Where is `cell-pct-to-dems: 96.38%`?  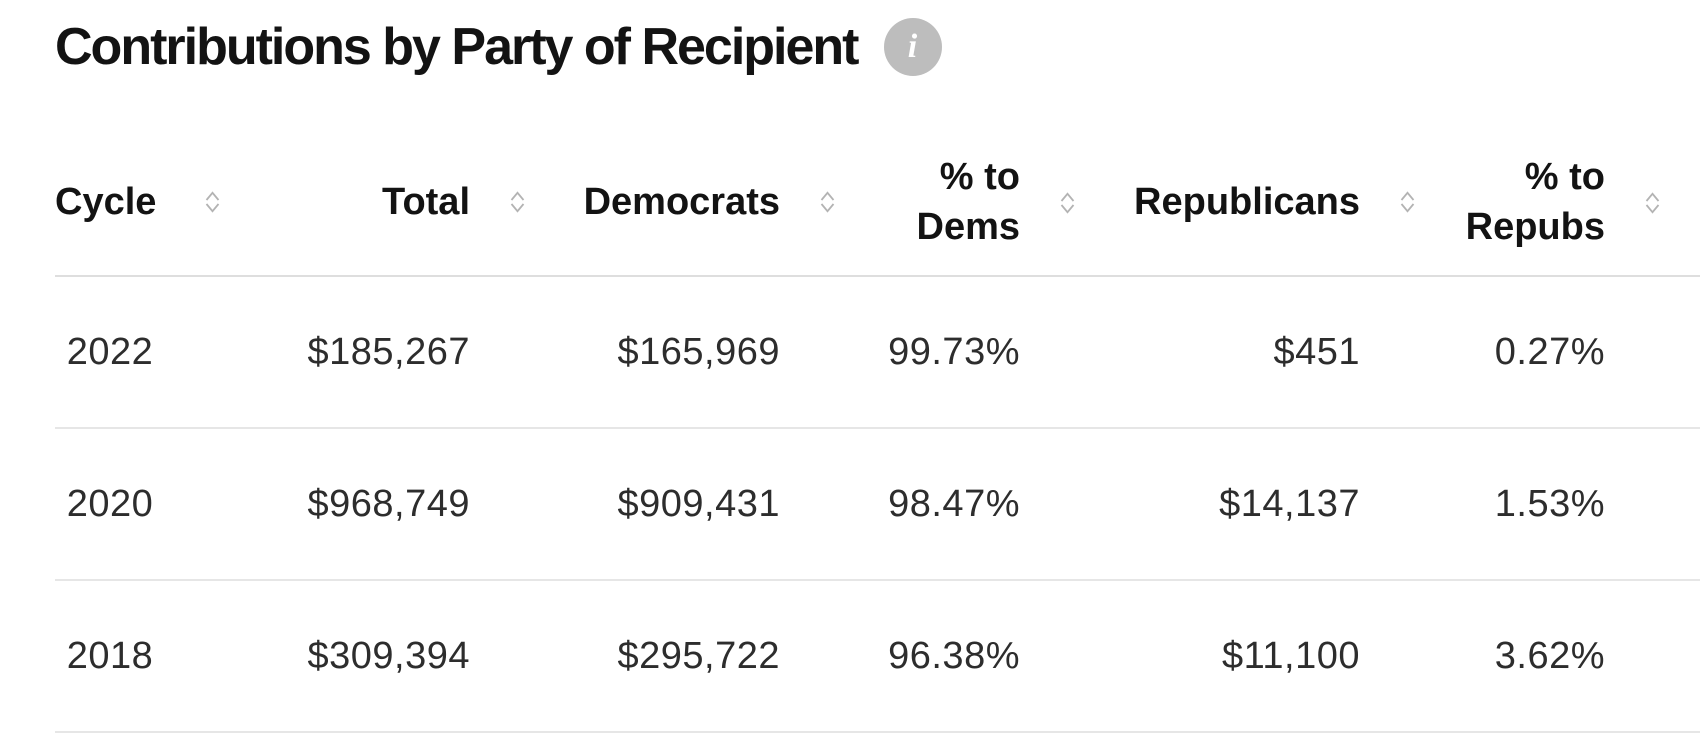 cell-pct-to-dems: 96.38% is located at coordinates (995, 656).